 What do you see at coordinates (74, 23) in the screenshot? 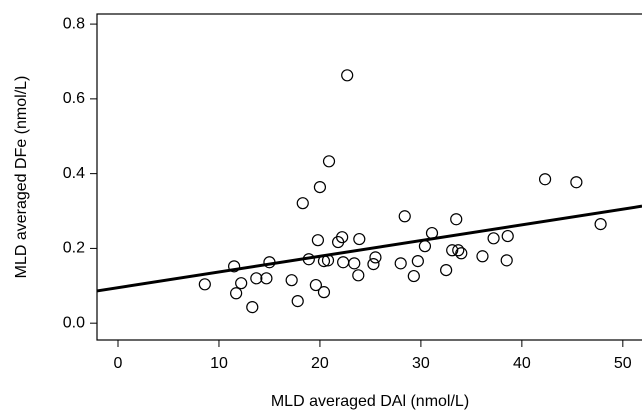
I see `y-tick-label: 0.8` at bounding box center [74, 23].